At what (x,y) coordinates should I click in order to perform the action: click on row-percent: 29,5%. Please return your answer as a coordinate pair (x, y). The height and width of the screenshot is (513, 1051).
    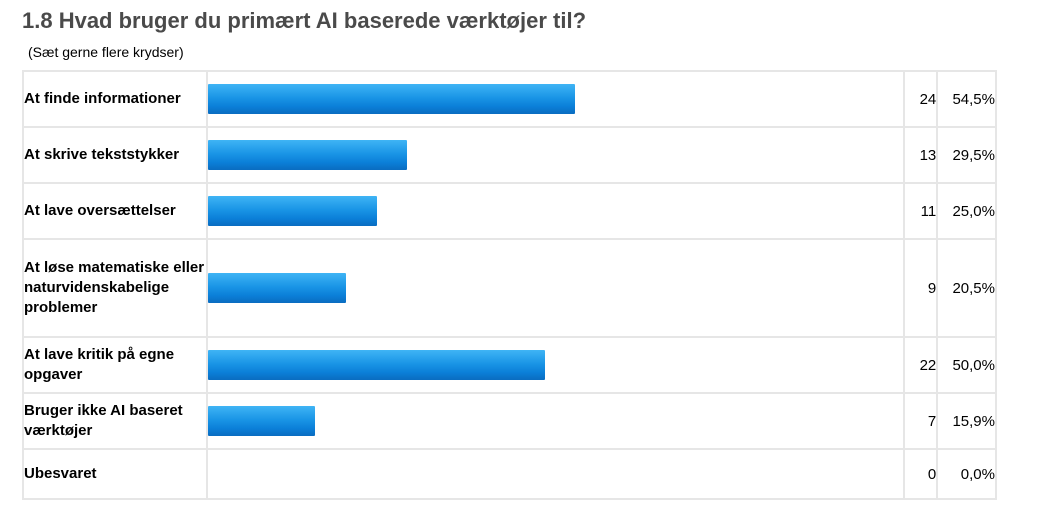
    Looking at the image, I should click on (966, 155).